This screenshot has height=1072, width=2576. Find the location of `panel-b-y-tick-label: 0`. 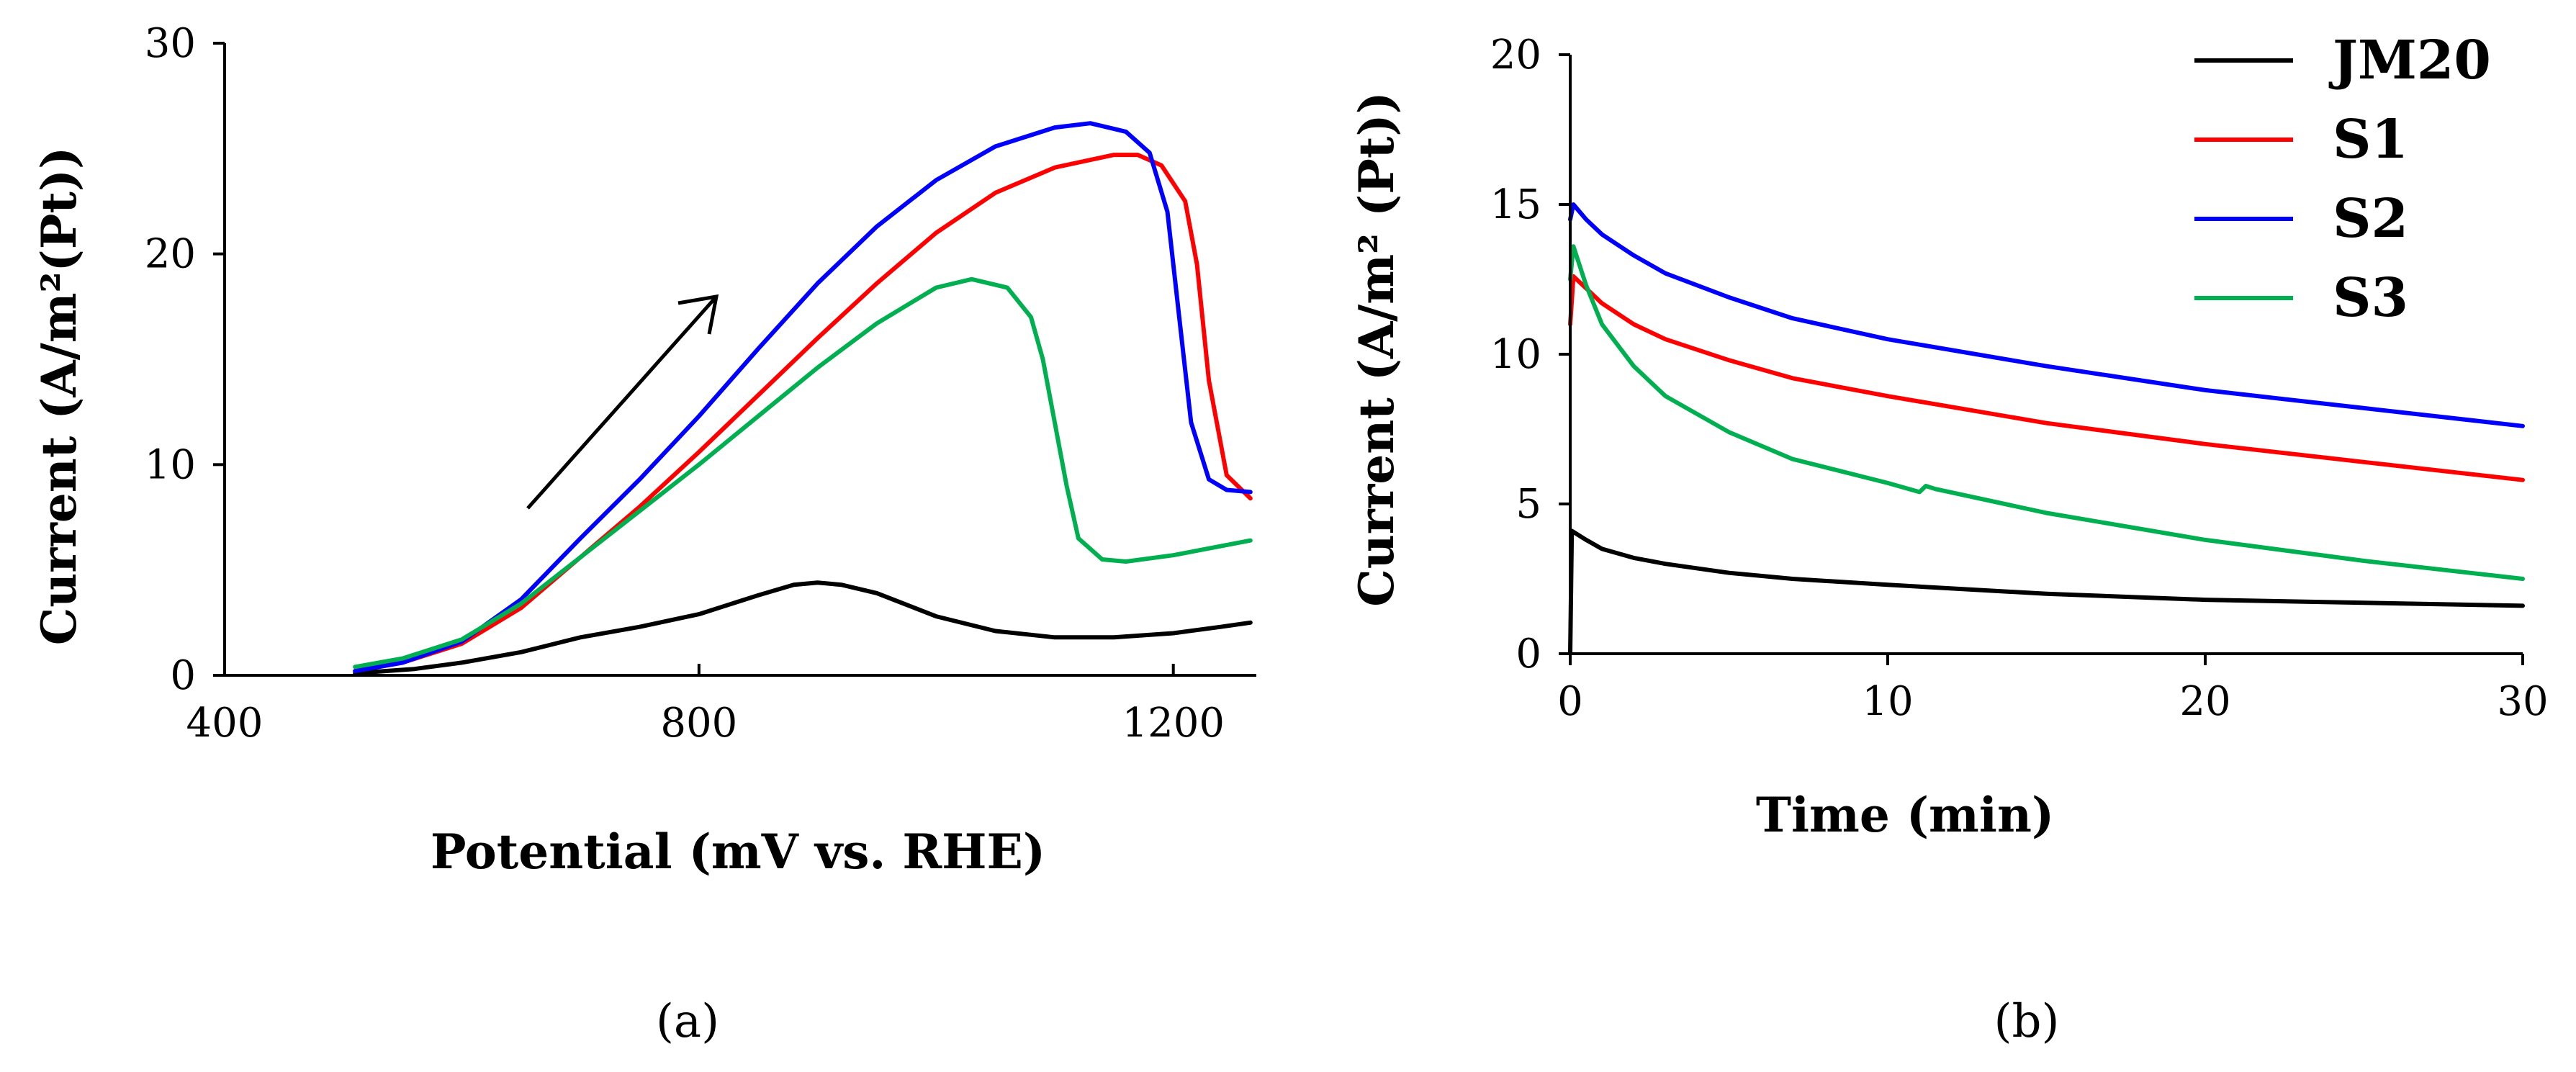

panel-b-y-tick-label: 0 is located at coordinates (1528, 654).